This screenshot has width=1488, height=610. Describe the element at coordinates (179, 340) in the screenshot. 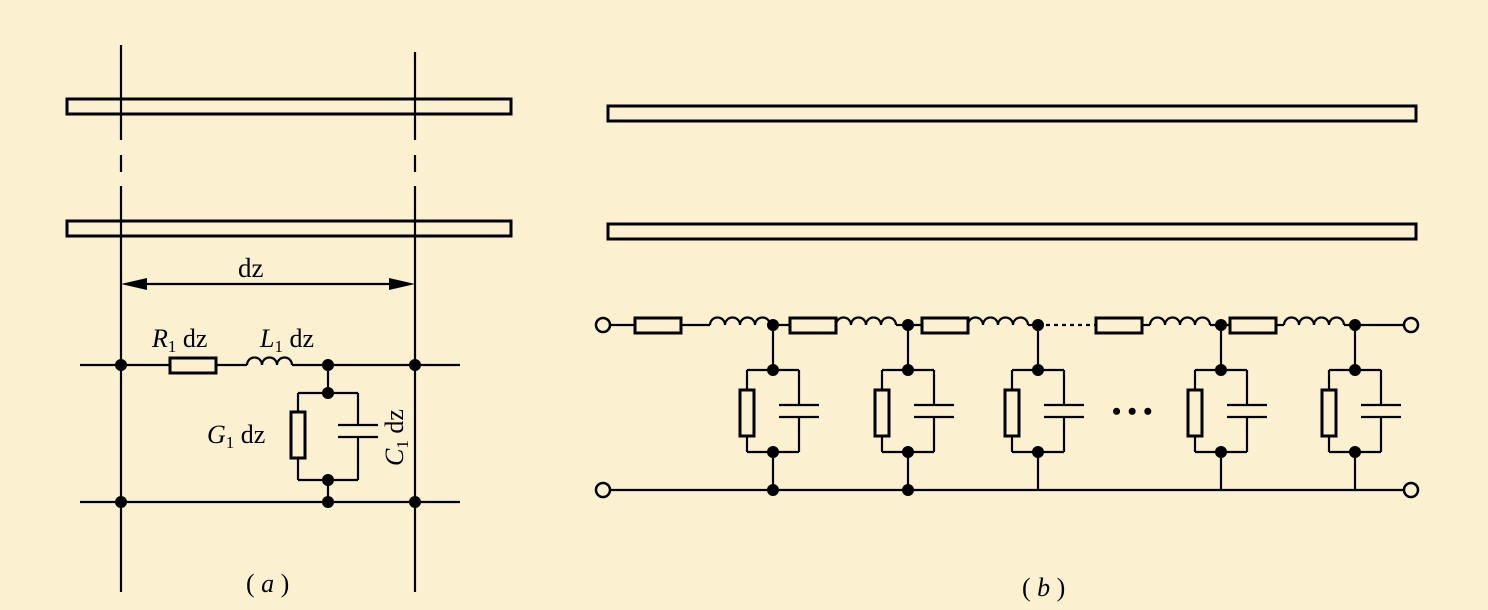

I see `r1-label: R1 dz` at that location.